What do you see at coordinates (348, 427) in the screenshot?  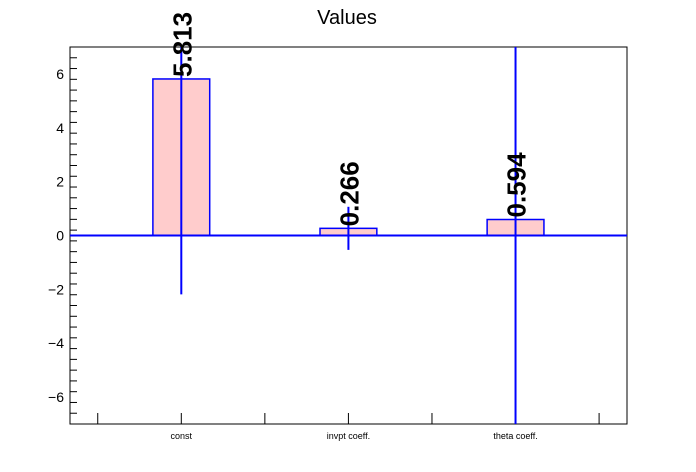 I see `x-axis: const invpt coeff. theta coeff.` at bounding box center [348, 427].